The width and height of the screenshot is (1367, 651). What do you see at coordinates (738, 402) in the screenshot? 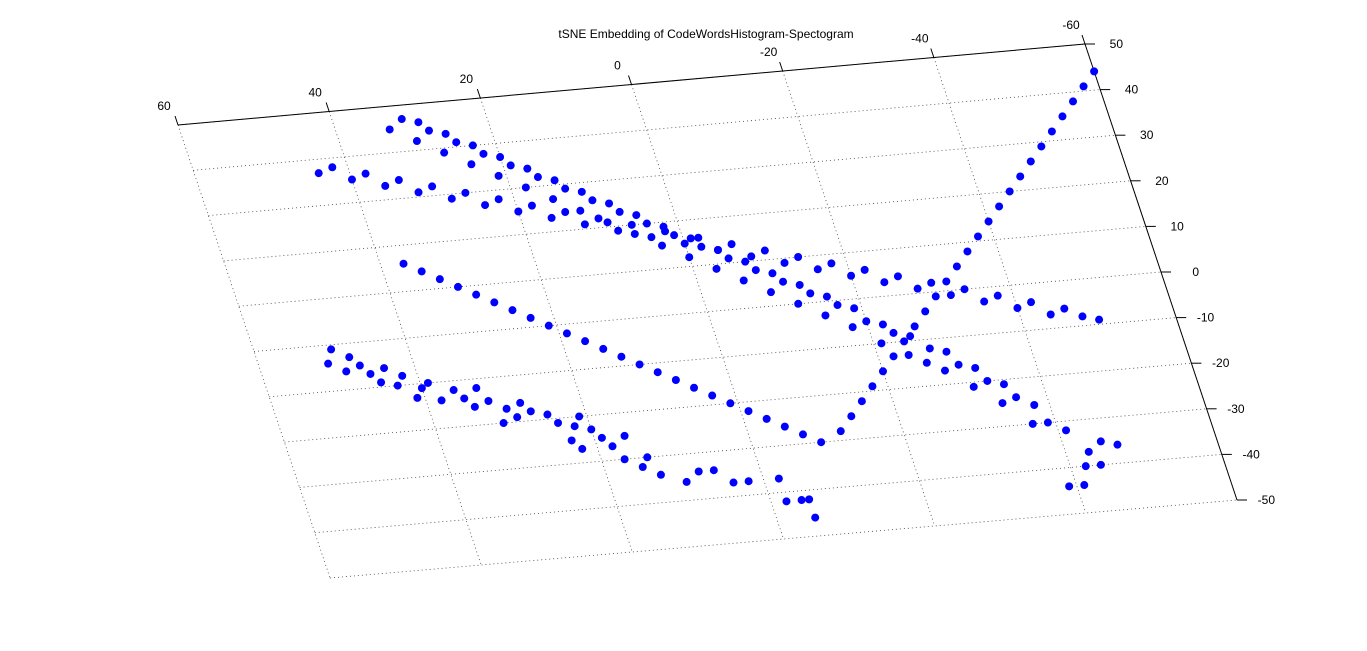
I see `grid-line-y` at bounding box center [738, 402].